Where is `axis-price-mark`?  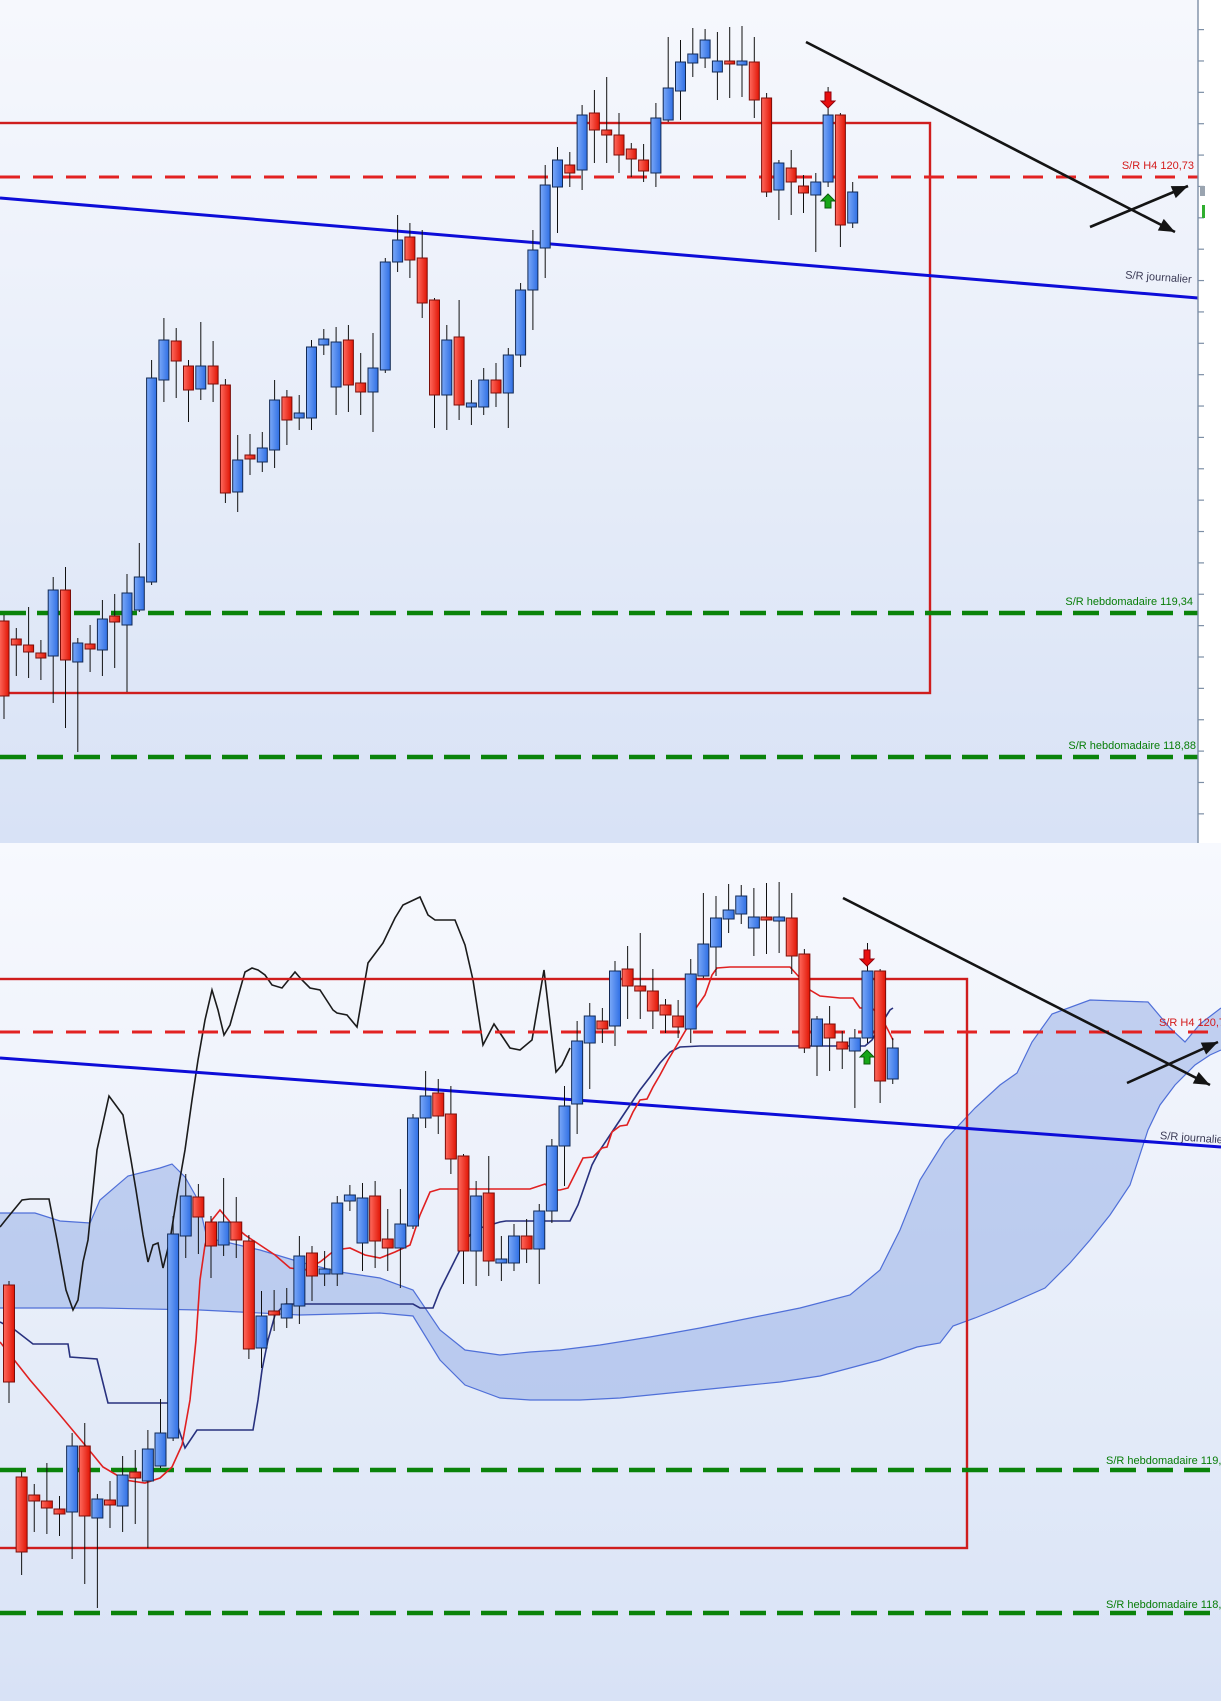
axis-price-mark is located at coordinates (1202, 191).